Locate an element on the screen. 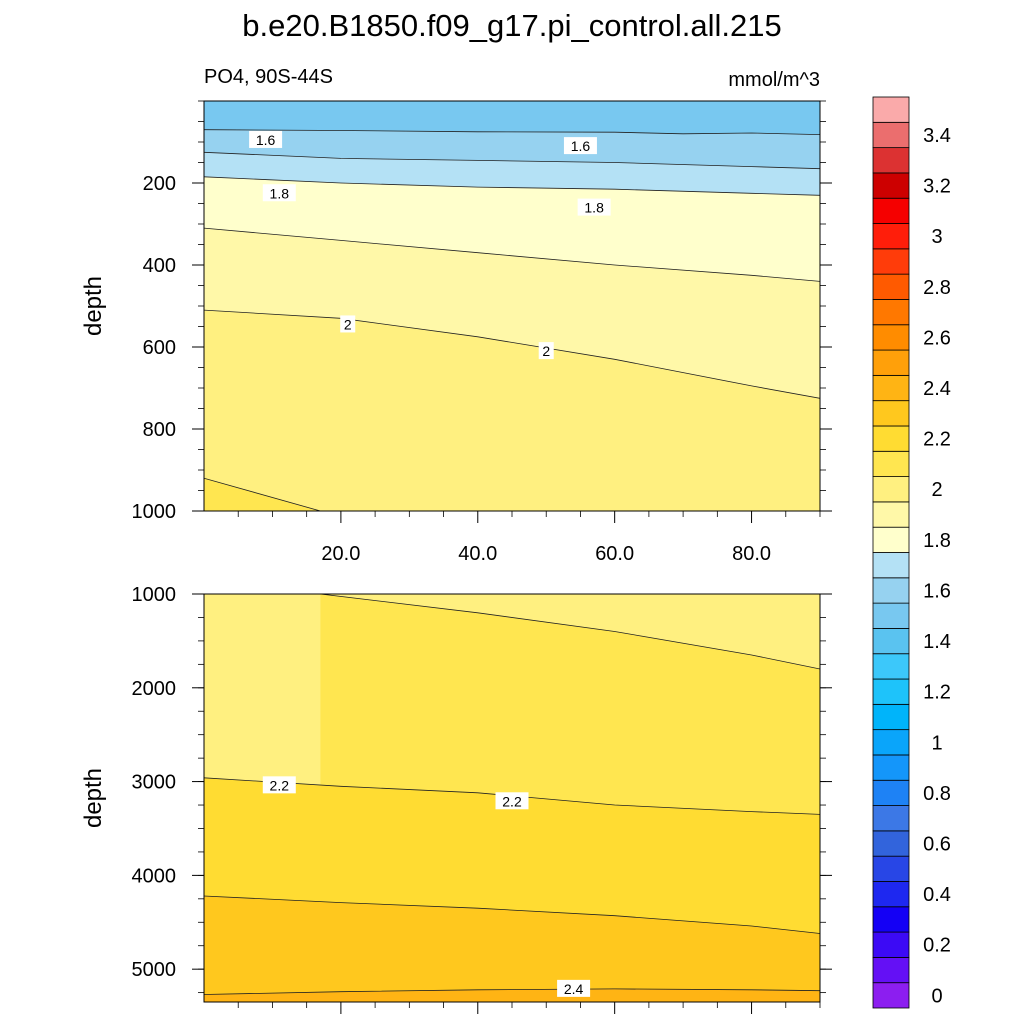 This screenshot has width=1024, height=1024. y-tick-label: 1000 is located at coordinates (154, 595).